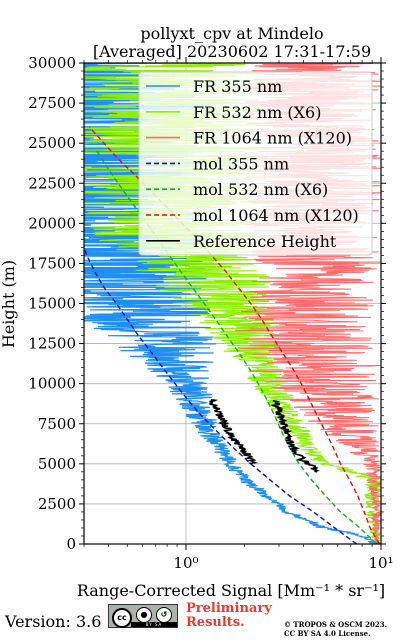 This screenshot has height=640, width=400. Describe the element at coordinates (265, 241) in the screenshot. I see `legend-label: Reference Height` at that location.